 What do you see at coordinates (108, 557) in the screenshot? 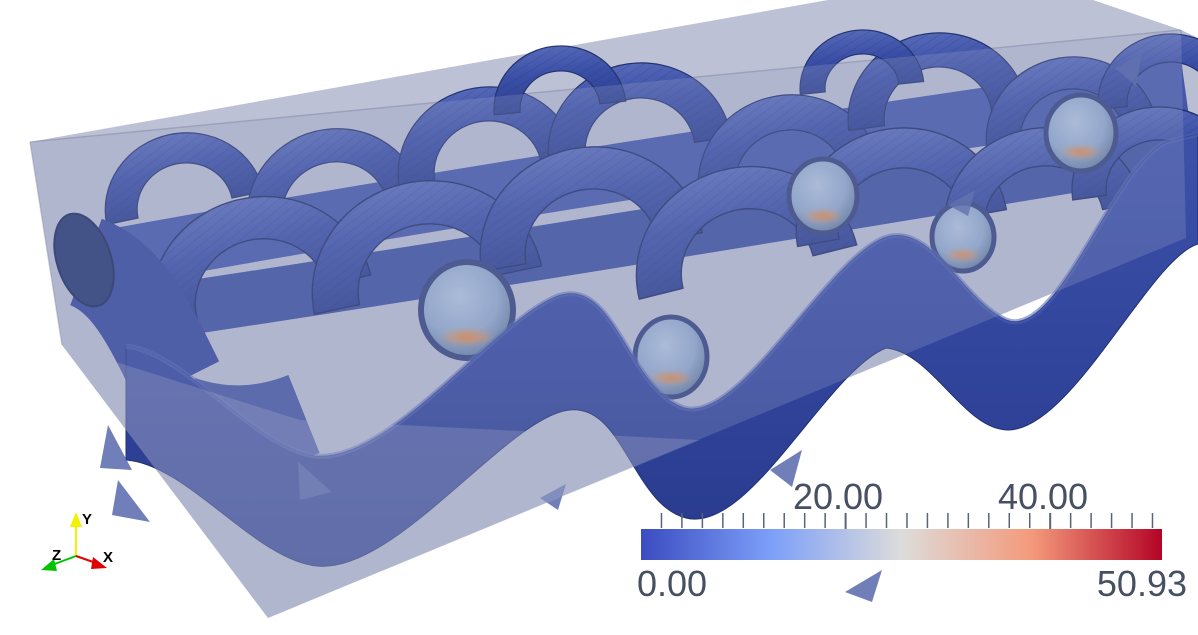
I see `x-axis-label: X` at bounding box center [108, 557].